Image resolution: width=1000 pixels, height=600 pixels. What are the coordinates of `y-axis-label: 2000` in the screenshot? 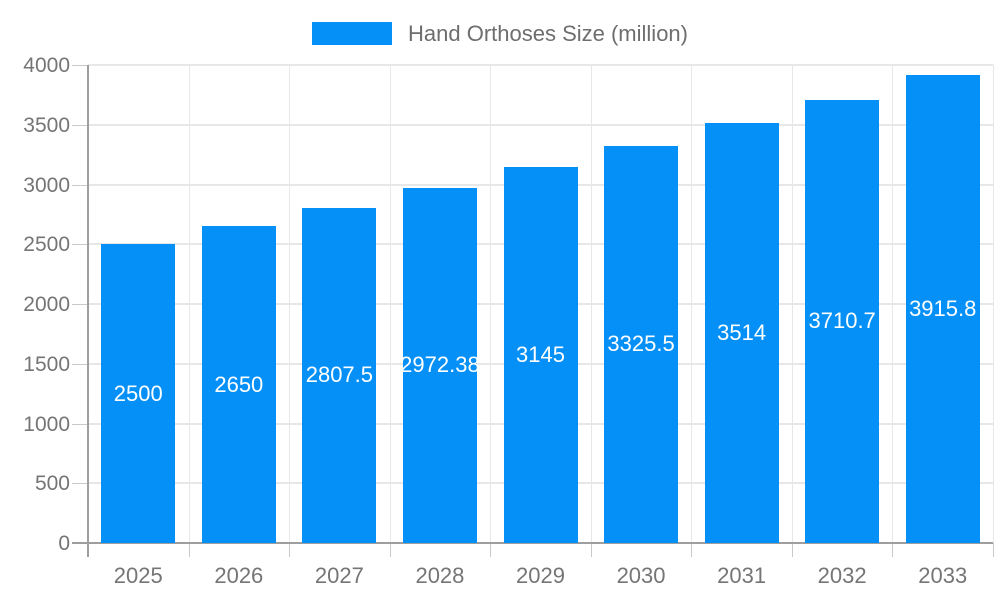 It's located at (46, 304).